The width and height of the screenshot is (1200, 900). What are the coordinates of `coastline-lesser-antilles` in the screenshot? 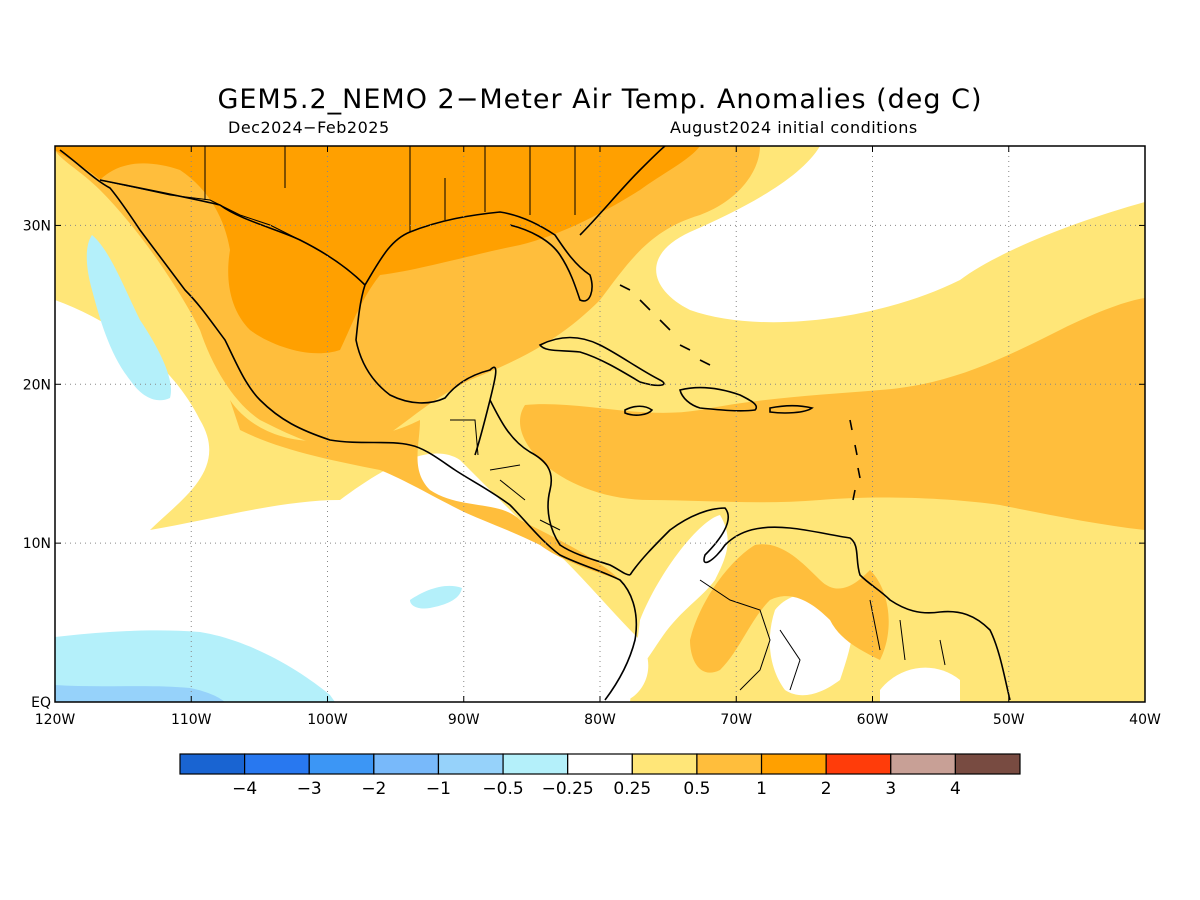 It's located at (855, 460).